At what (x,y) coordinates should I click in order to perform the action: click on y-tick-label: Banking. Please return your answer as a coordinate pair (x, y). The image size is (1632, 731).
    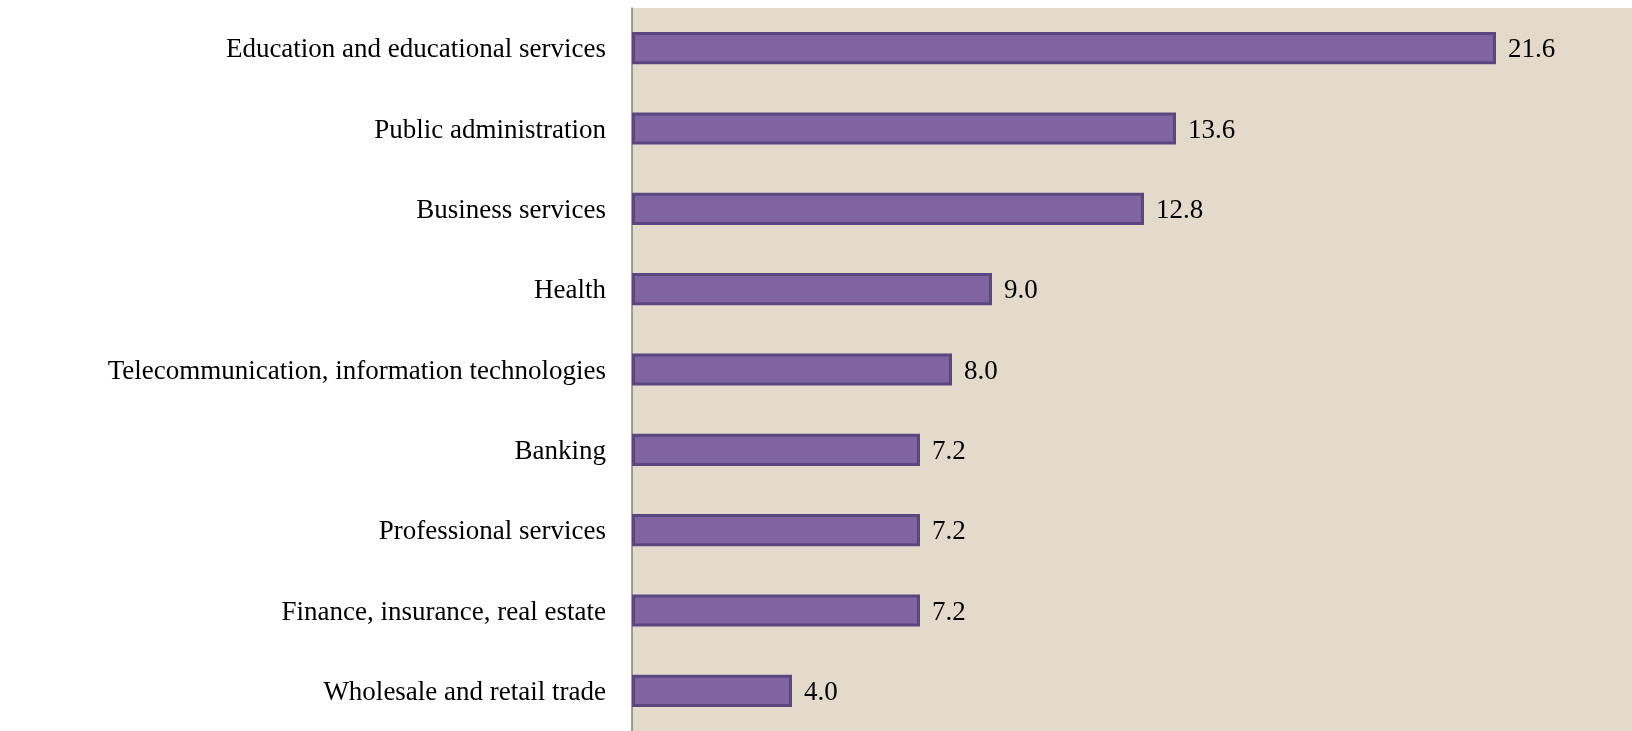
    Looking at the image, I should click on (560, 449).